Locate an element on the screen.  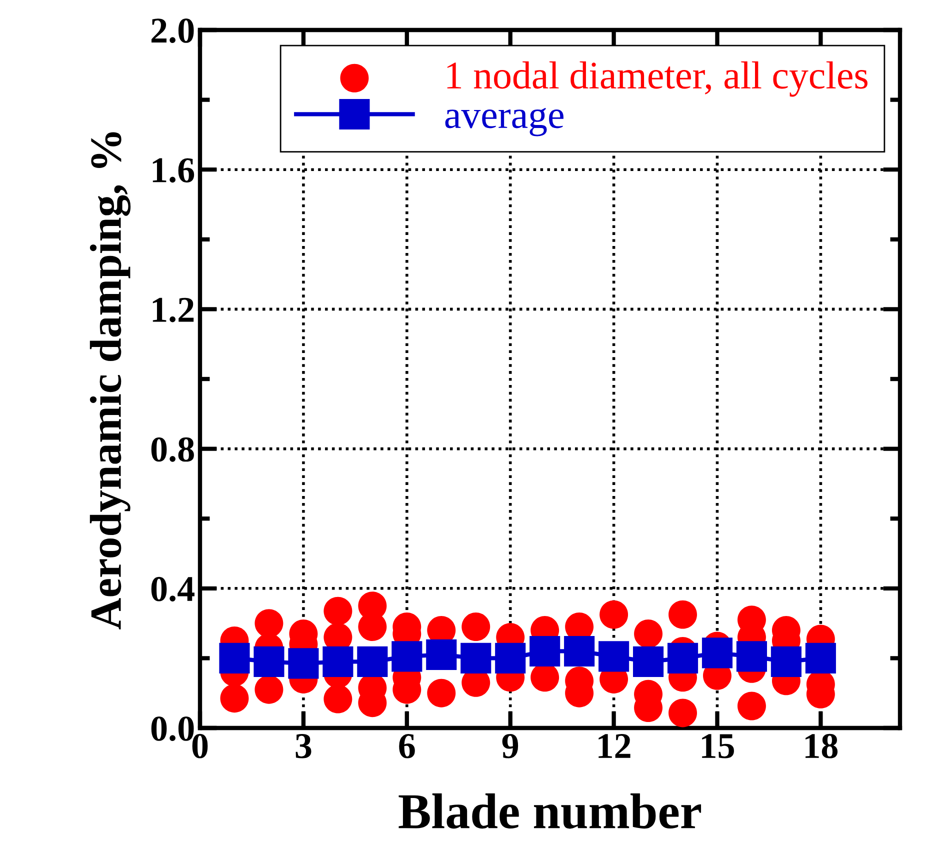
y-tick-label: 0.0 is located at coordinates (172, 729).